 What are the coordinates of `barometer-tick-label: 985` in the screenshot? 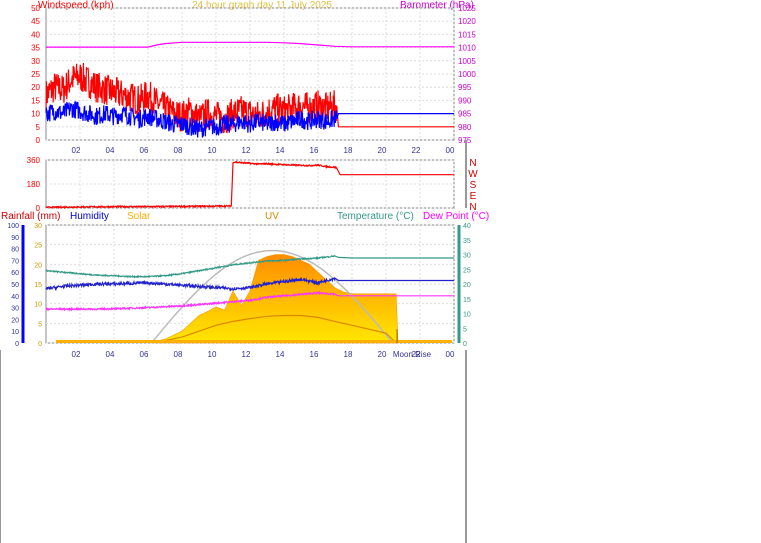 It's located at (465, 114).